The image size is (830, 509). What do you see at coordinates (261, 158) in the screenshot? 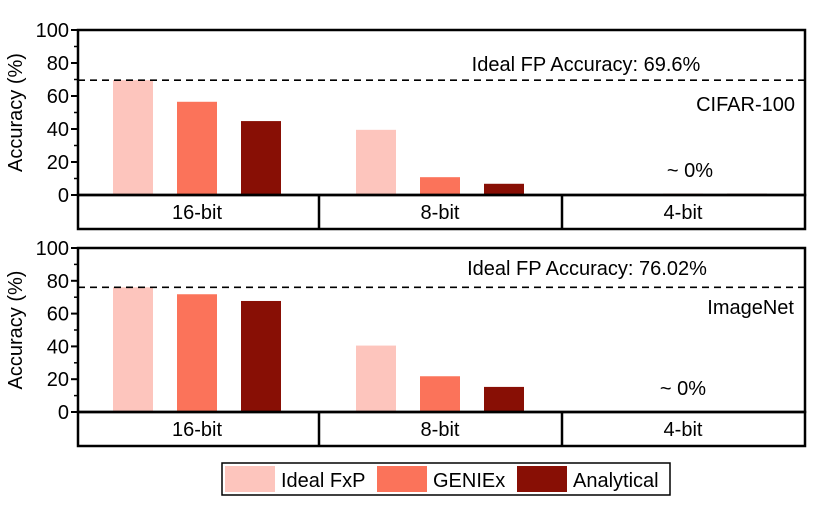
I see `bar-cifar-100-16-bit-analytical` at bounding box center [261, 158].